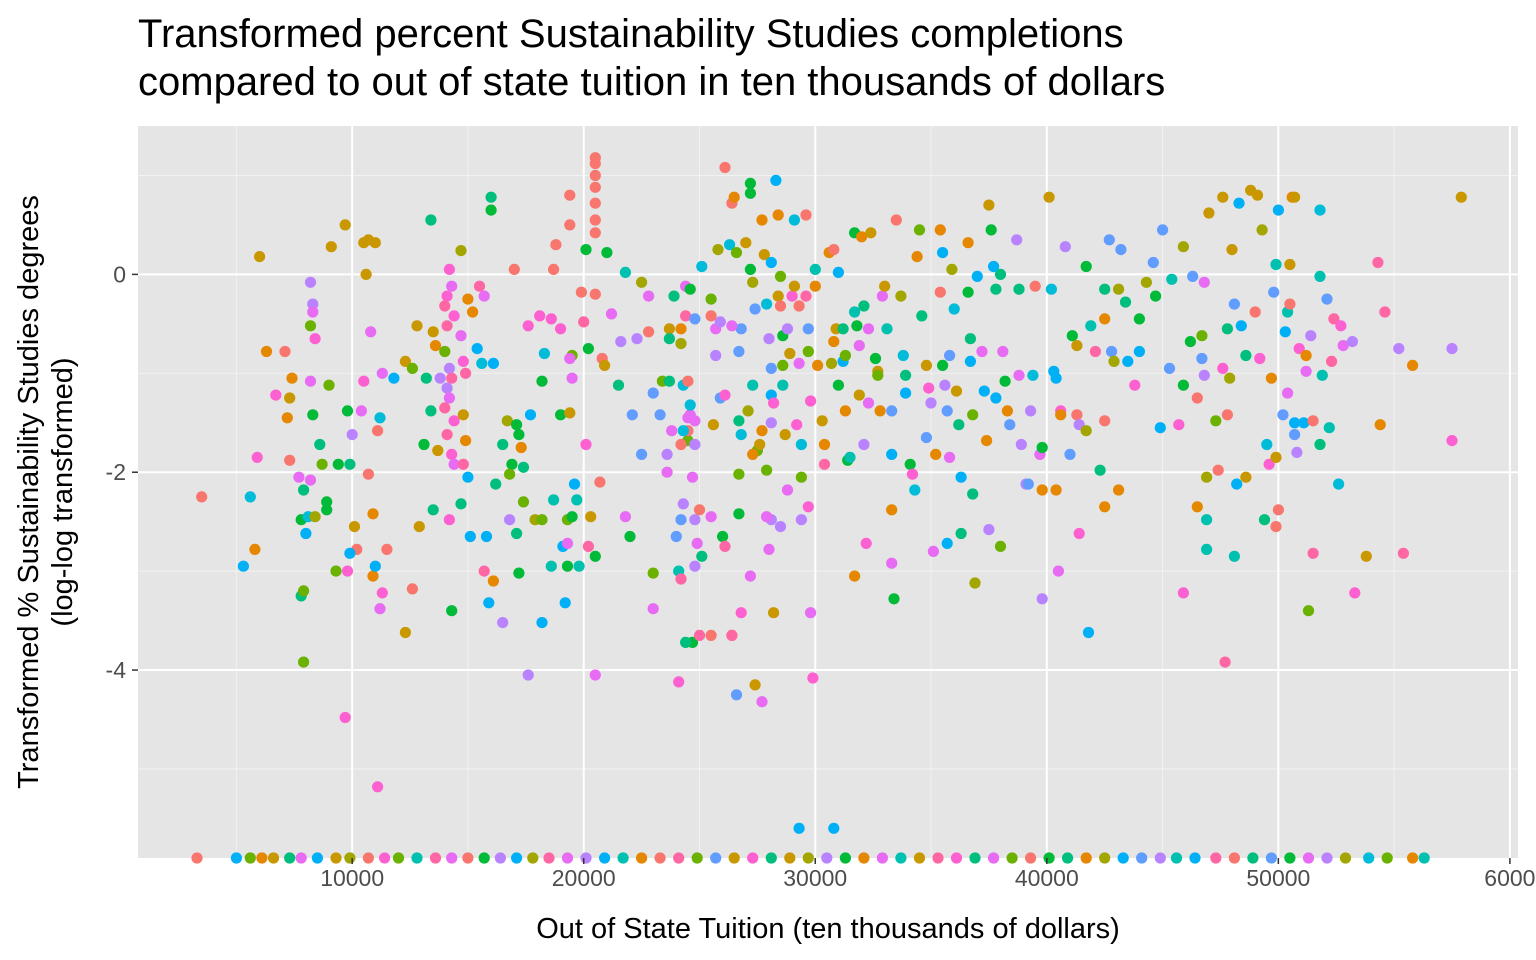  Describe the element at coordinates (116, 670) in the screenshot. I see `y-tick-label: -4` at that location.